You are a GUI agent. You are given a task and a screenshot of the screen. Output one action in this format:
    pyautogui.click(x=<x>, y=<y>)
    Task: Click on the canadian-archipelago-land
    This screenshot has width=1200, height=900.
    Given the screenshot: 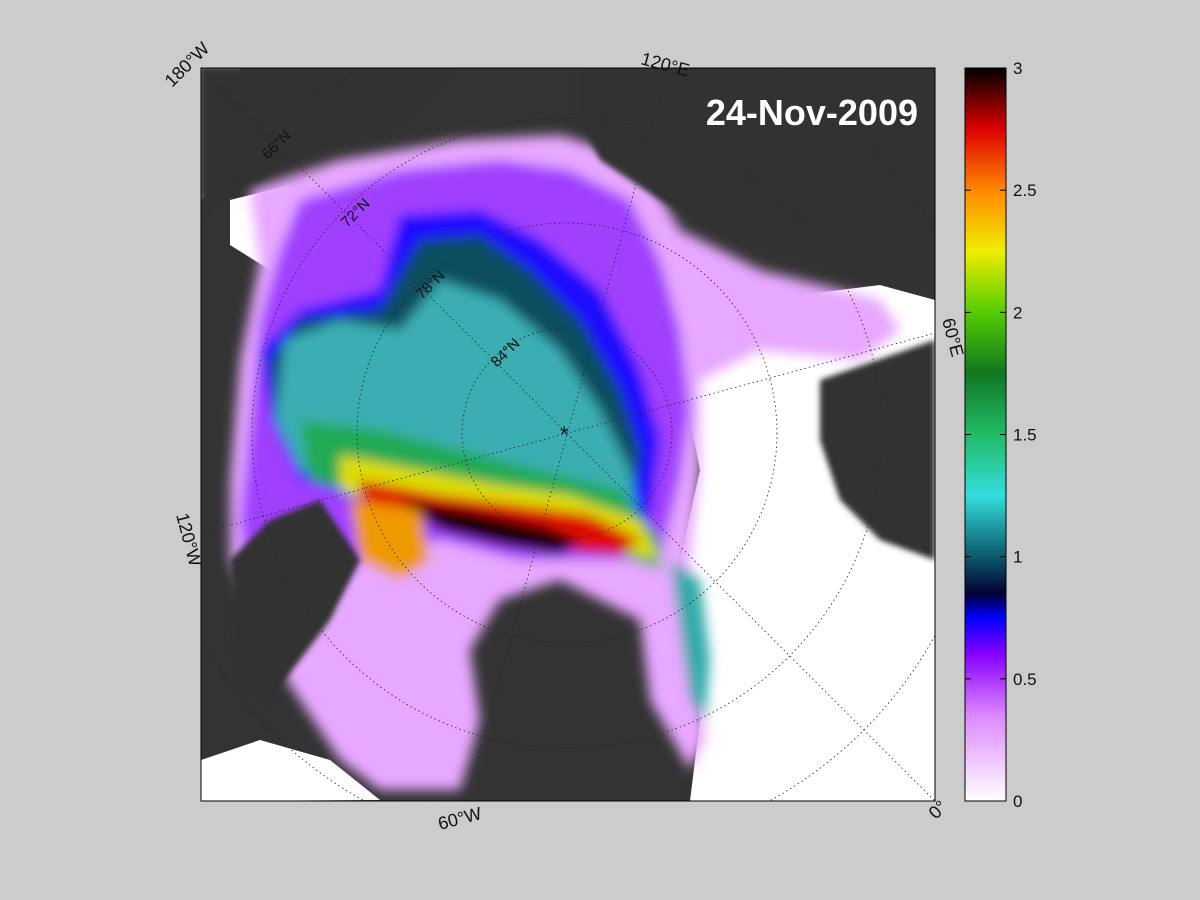 What is the action you would take?
    pyautogui.click(x=295, y=600)
    